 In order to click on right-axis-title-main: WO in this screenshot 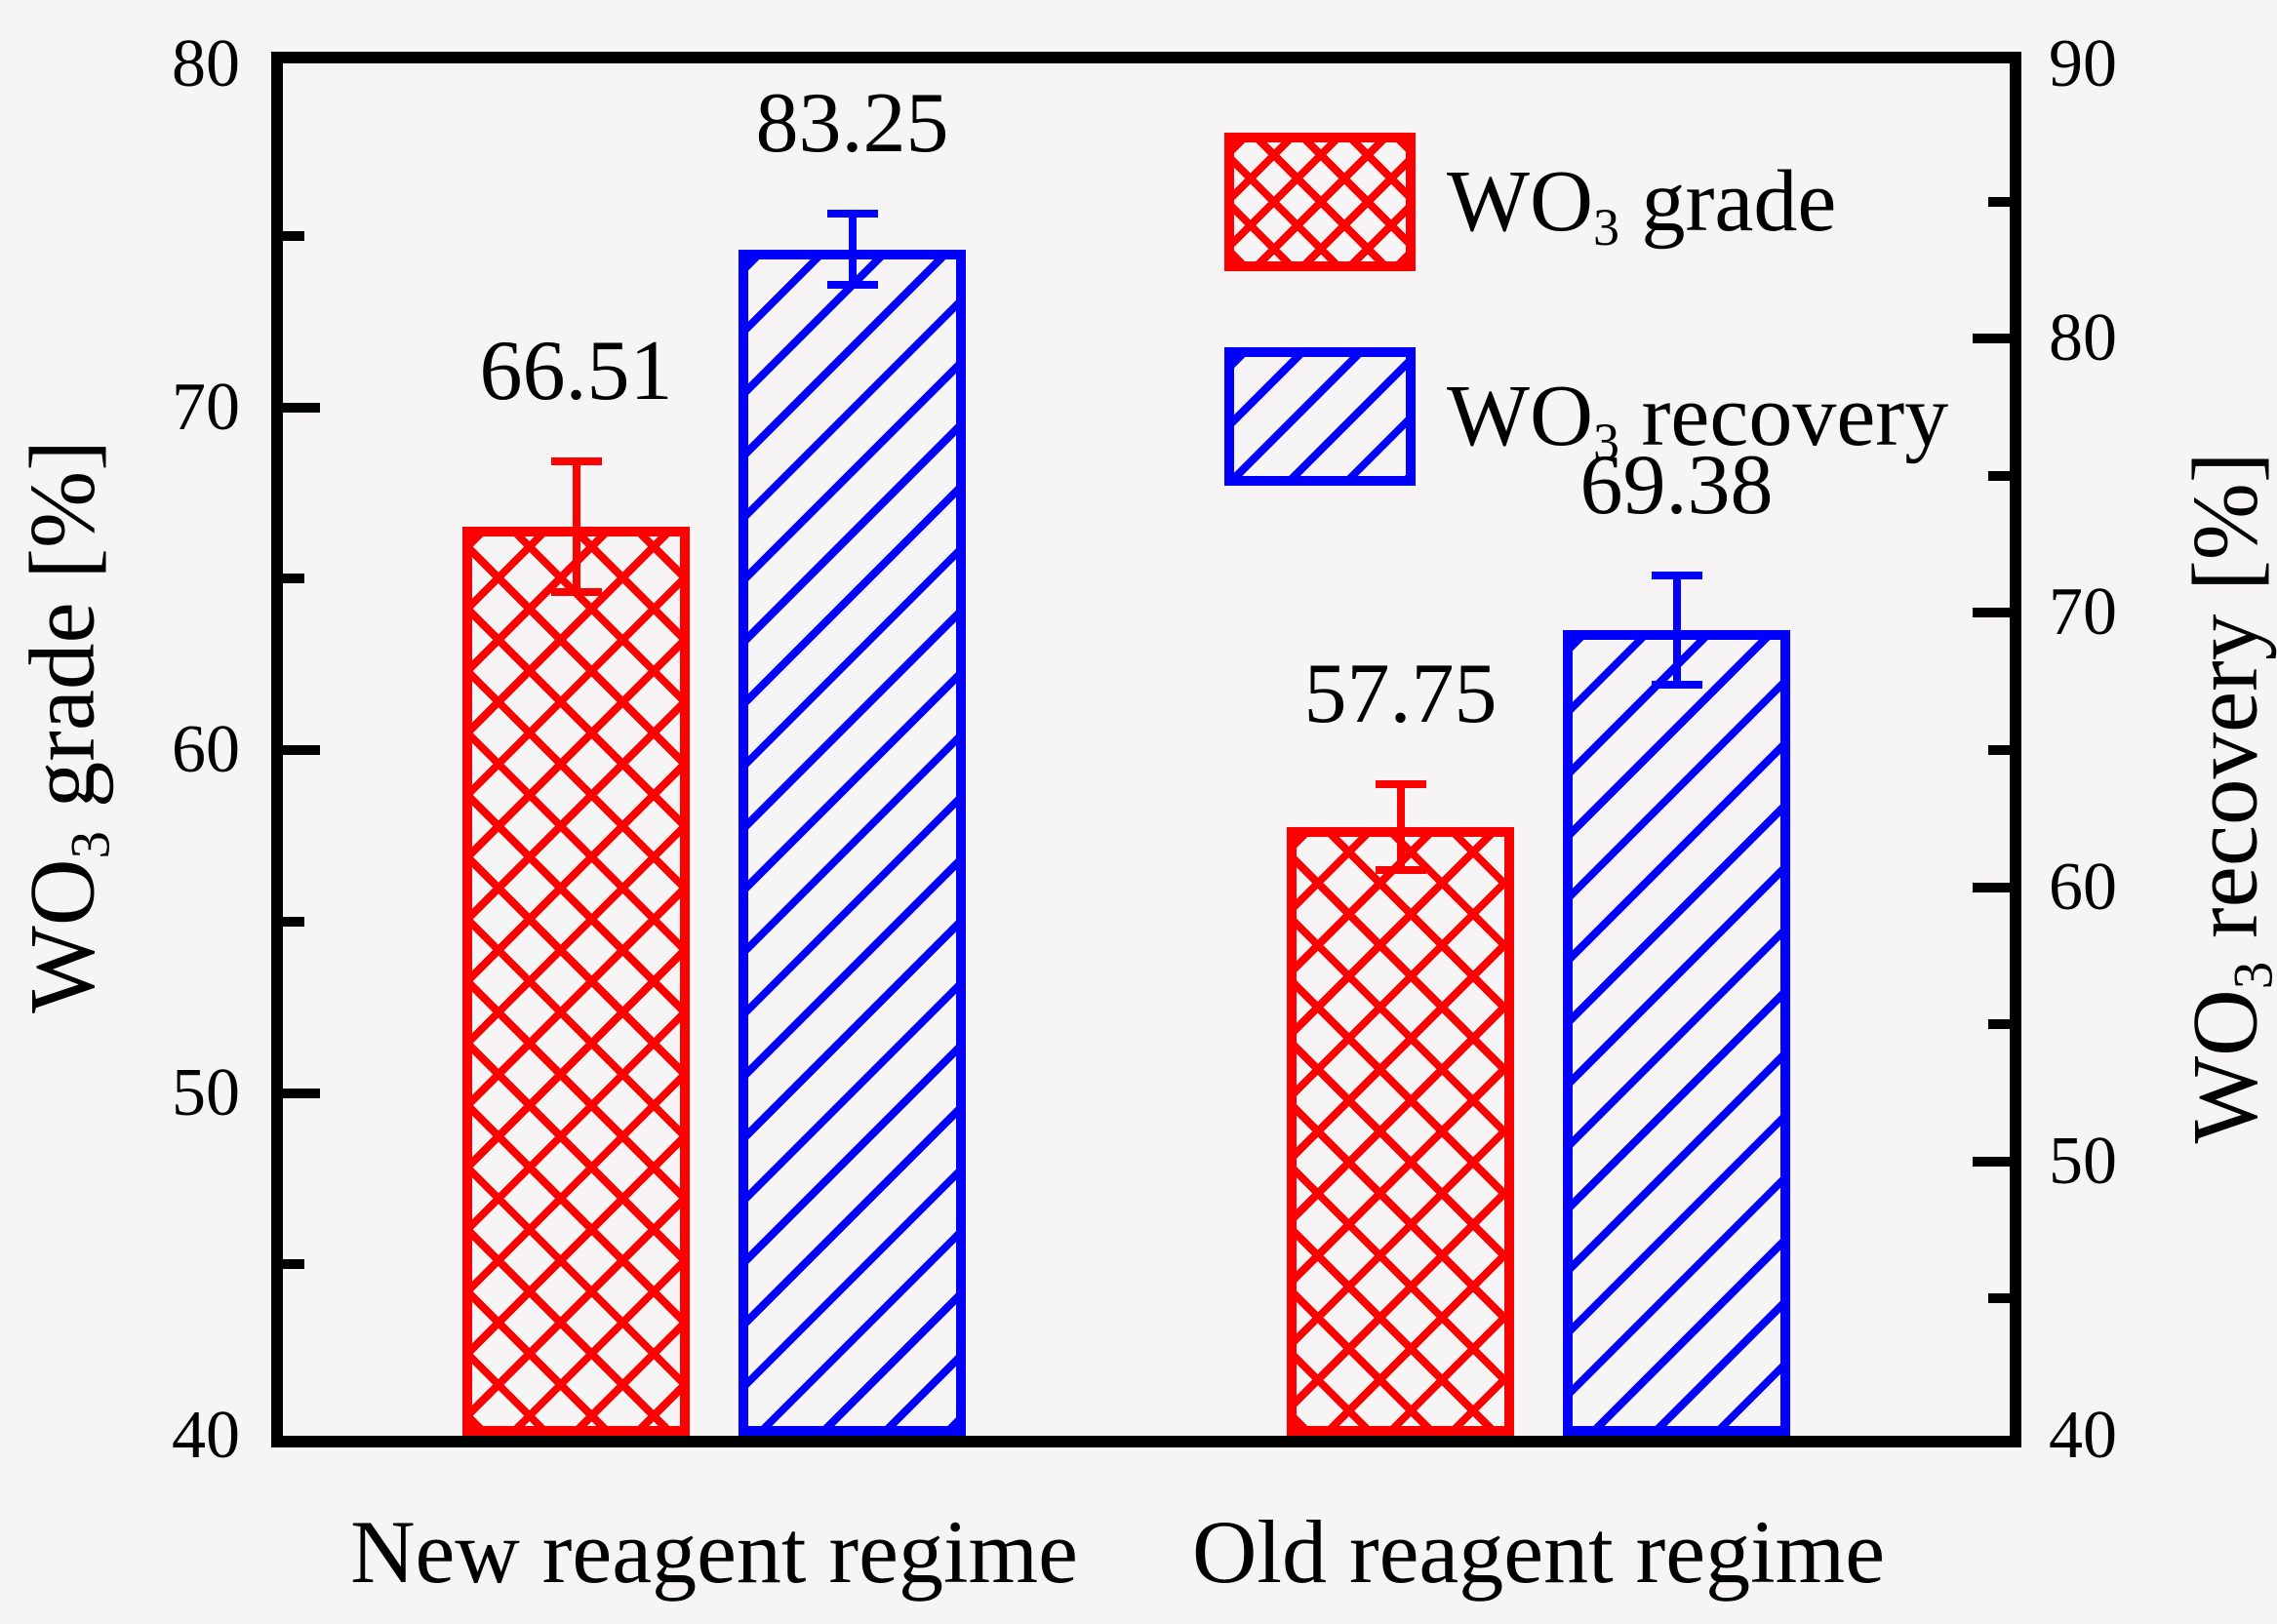, I will do `click(2225, 1066)`.